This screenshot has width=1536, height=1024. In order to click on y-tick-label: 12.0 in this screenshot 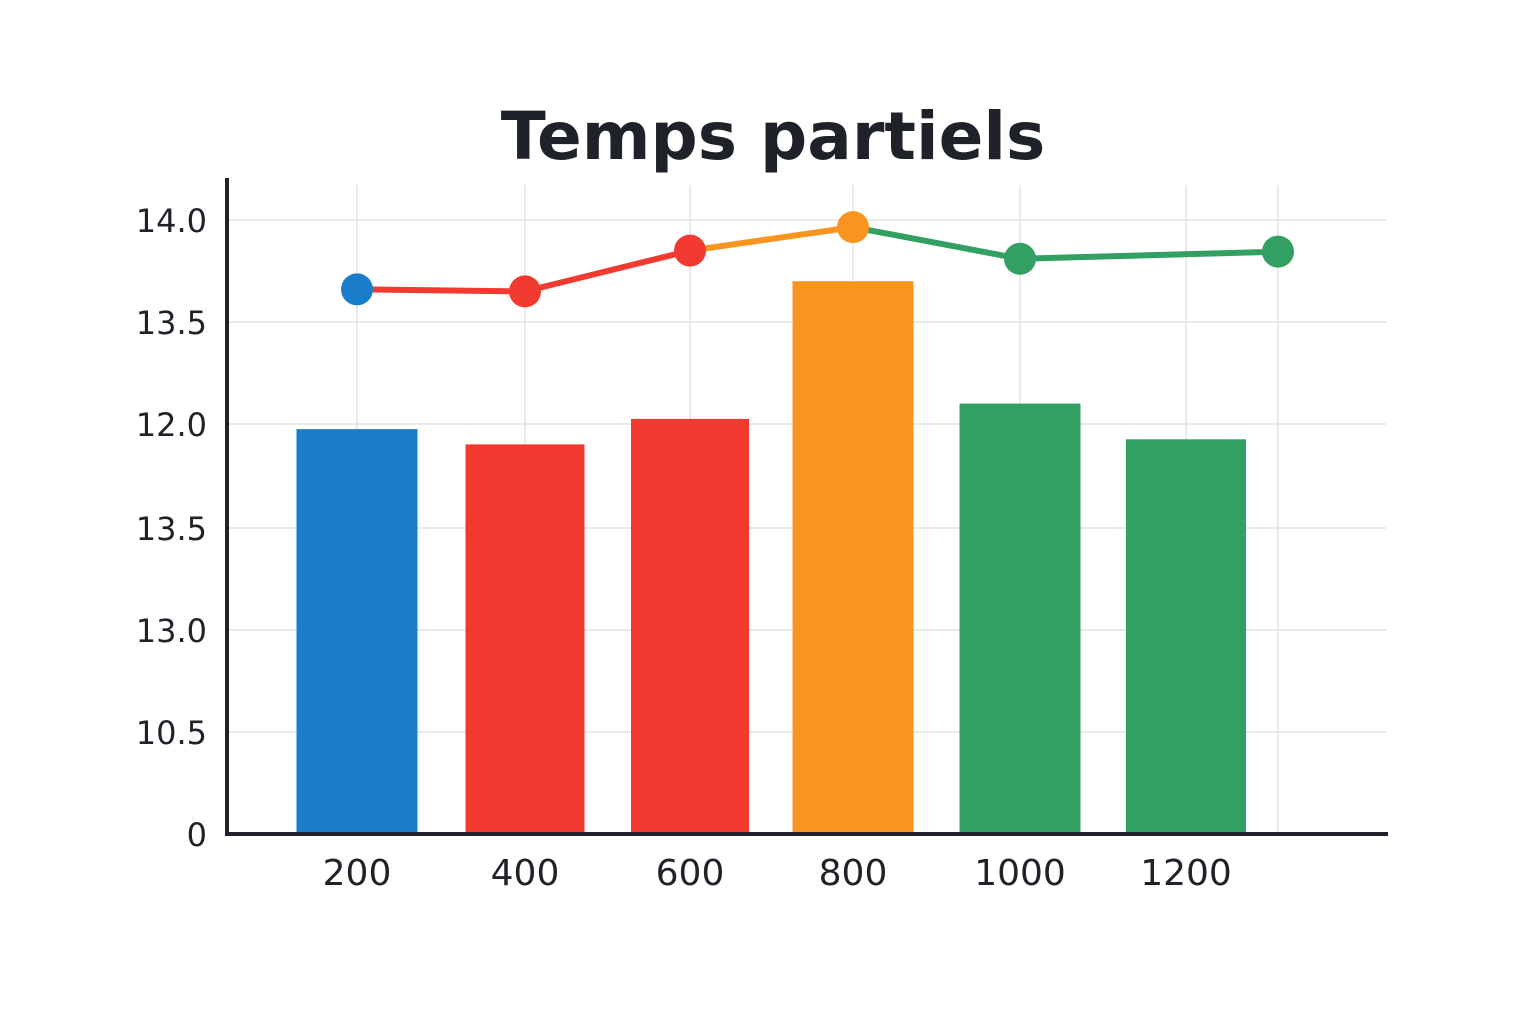, I will do `click(171, 425)`.